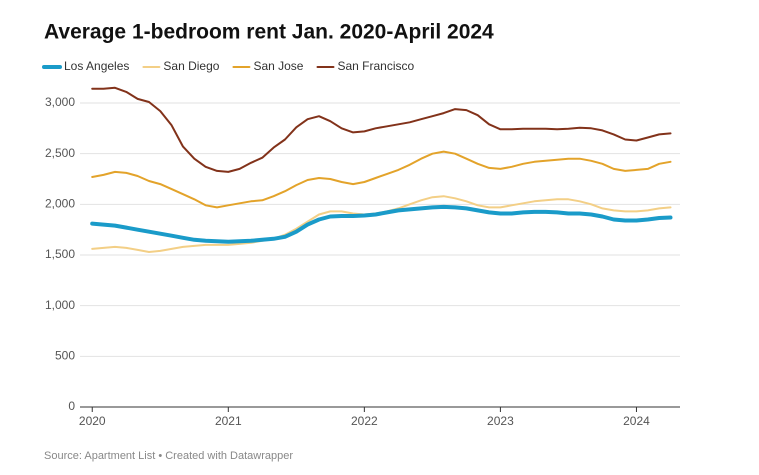 The height and width of the screenshot is (475, 759). Describe the element at coordinates (228, 421) in the screenshot. I see `x-tick-label: 2021` at that location.